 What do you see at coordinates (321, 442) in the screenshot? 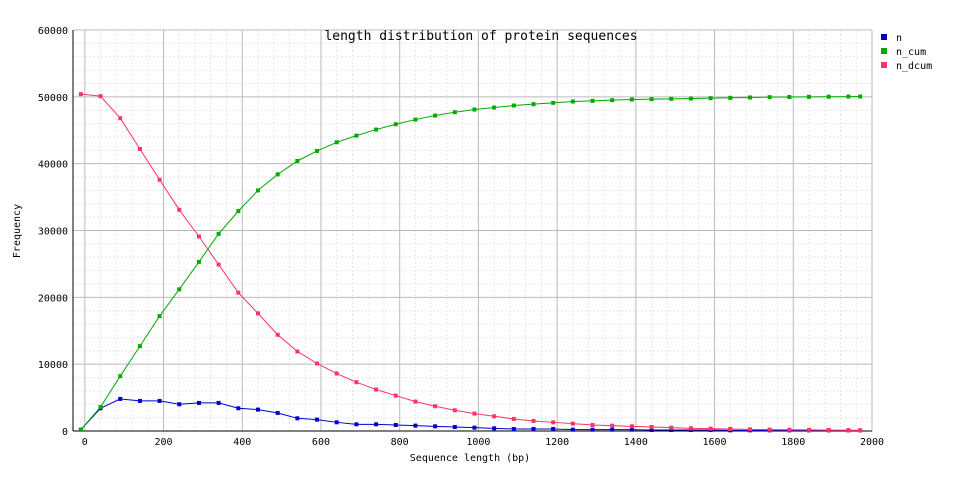
I see `x-tick-label: 600` at bounding box center [321, 442].